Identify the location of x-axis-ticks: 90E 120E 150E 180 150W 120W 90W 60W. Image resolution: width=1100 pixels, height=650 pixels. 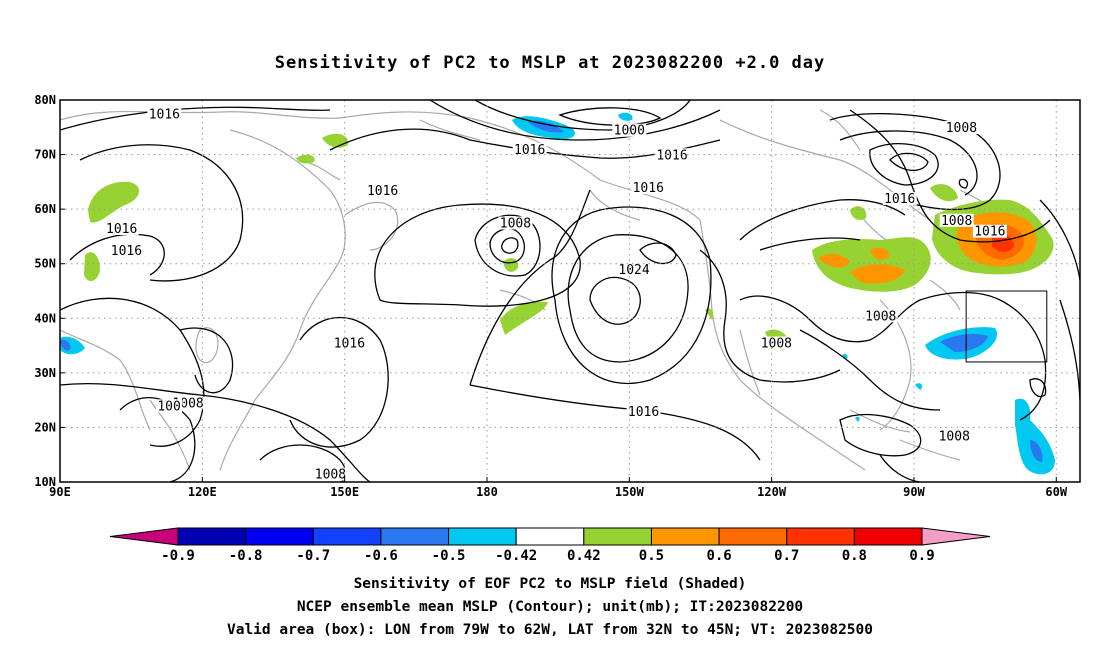
(558, 488).